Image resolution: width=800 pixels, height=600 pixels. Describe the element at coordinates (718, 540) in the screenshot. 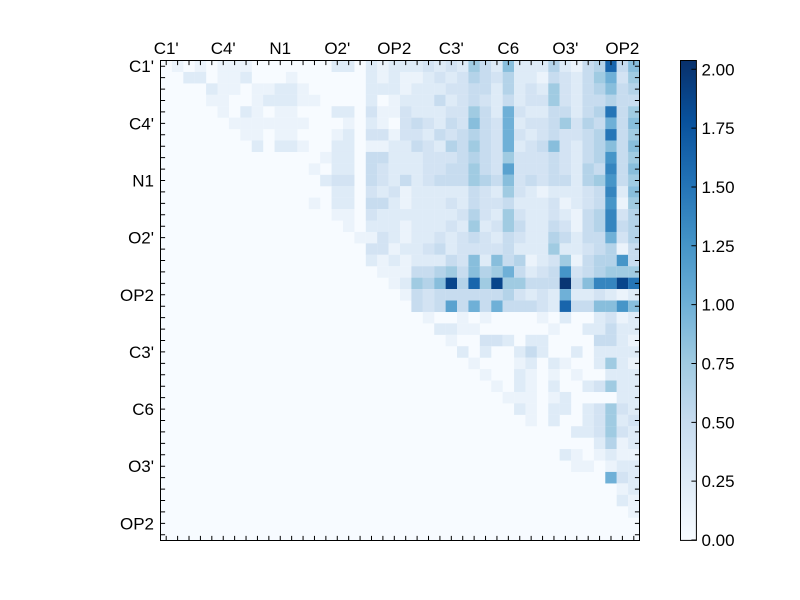

I see `svg-text: 0.00` at that location.